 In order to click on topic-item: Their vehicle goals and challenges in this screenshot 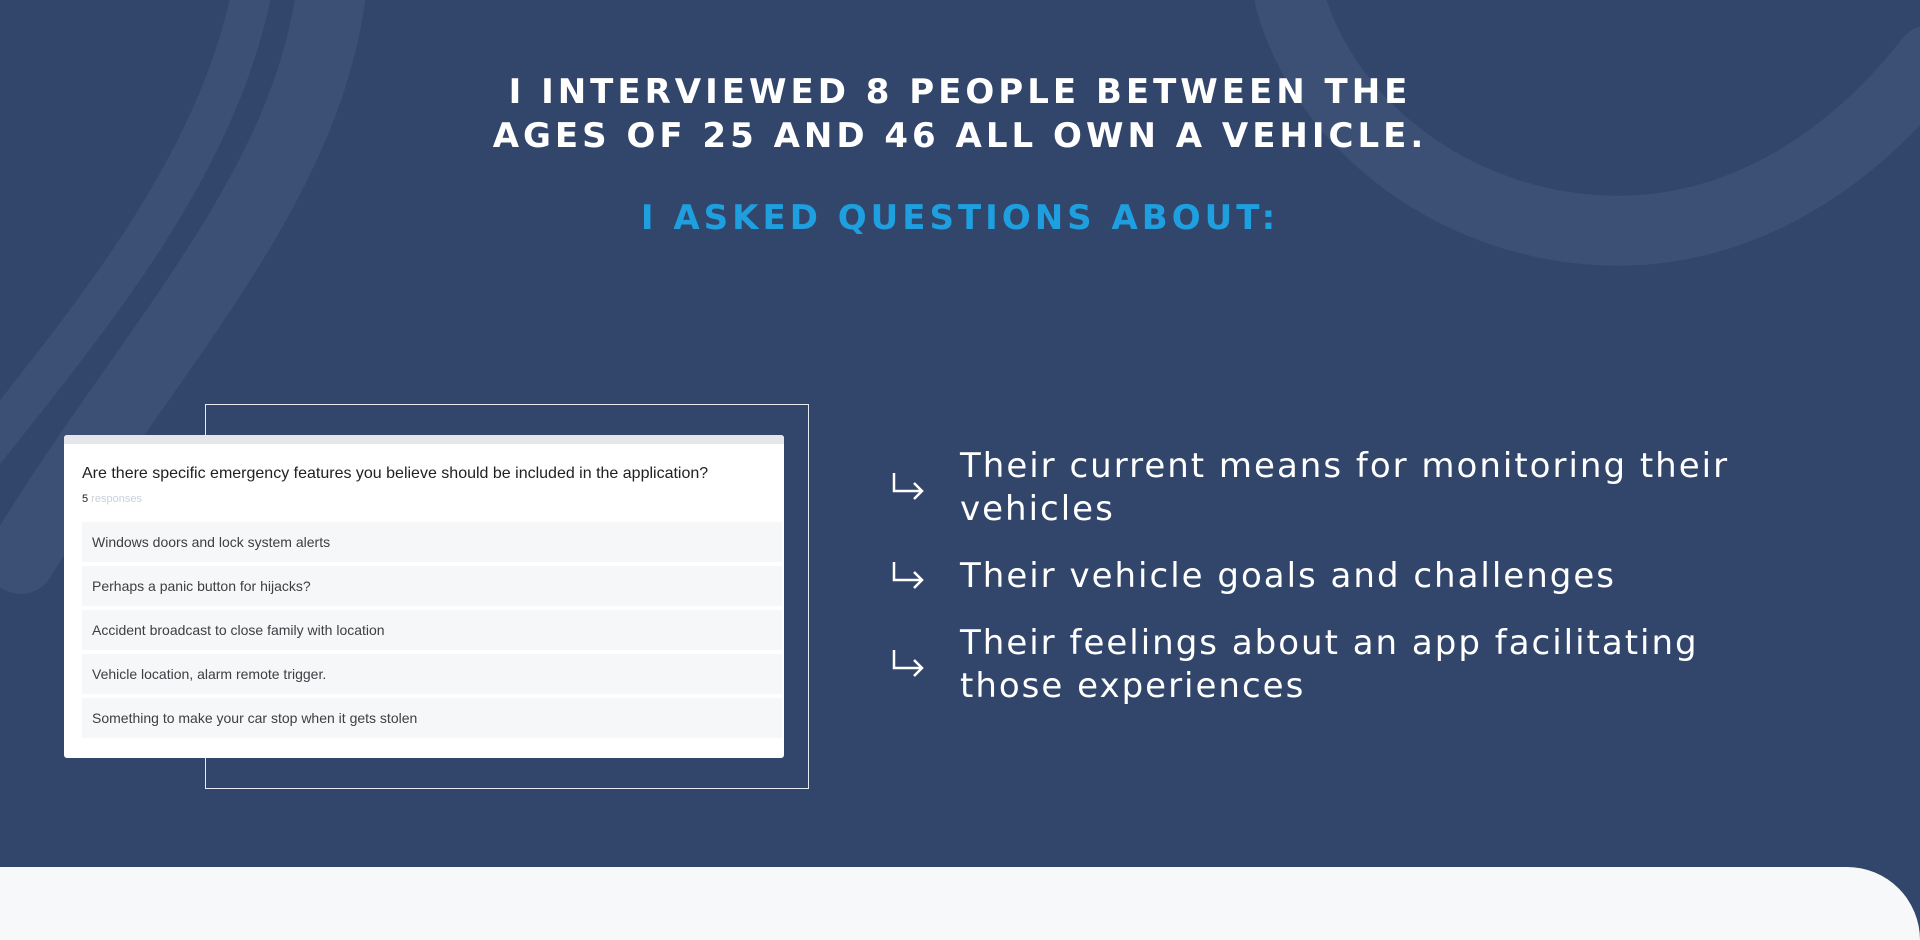, I will do `click(1340, 576)`.